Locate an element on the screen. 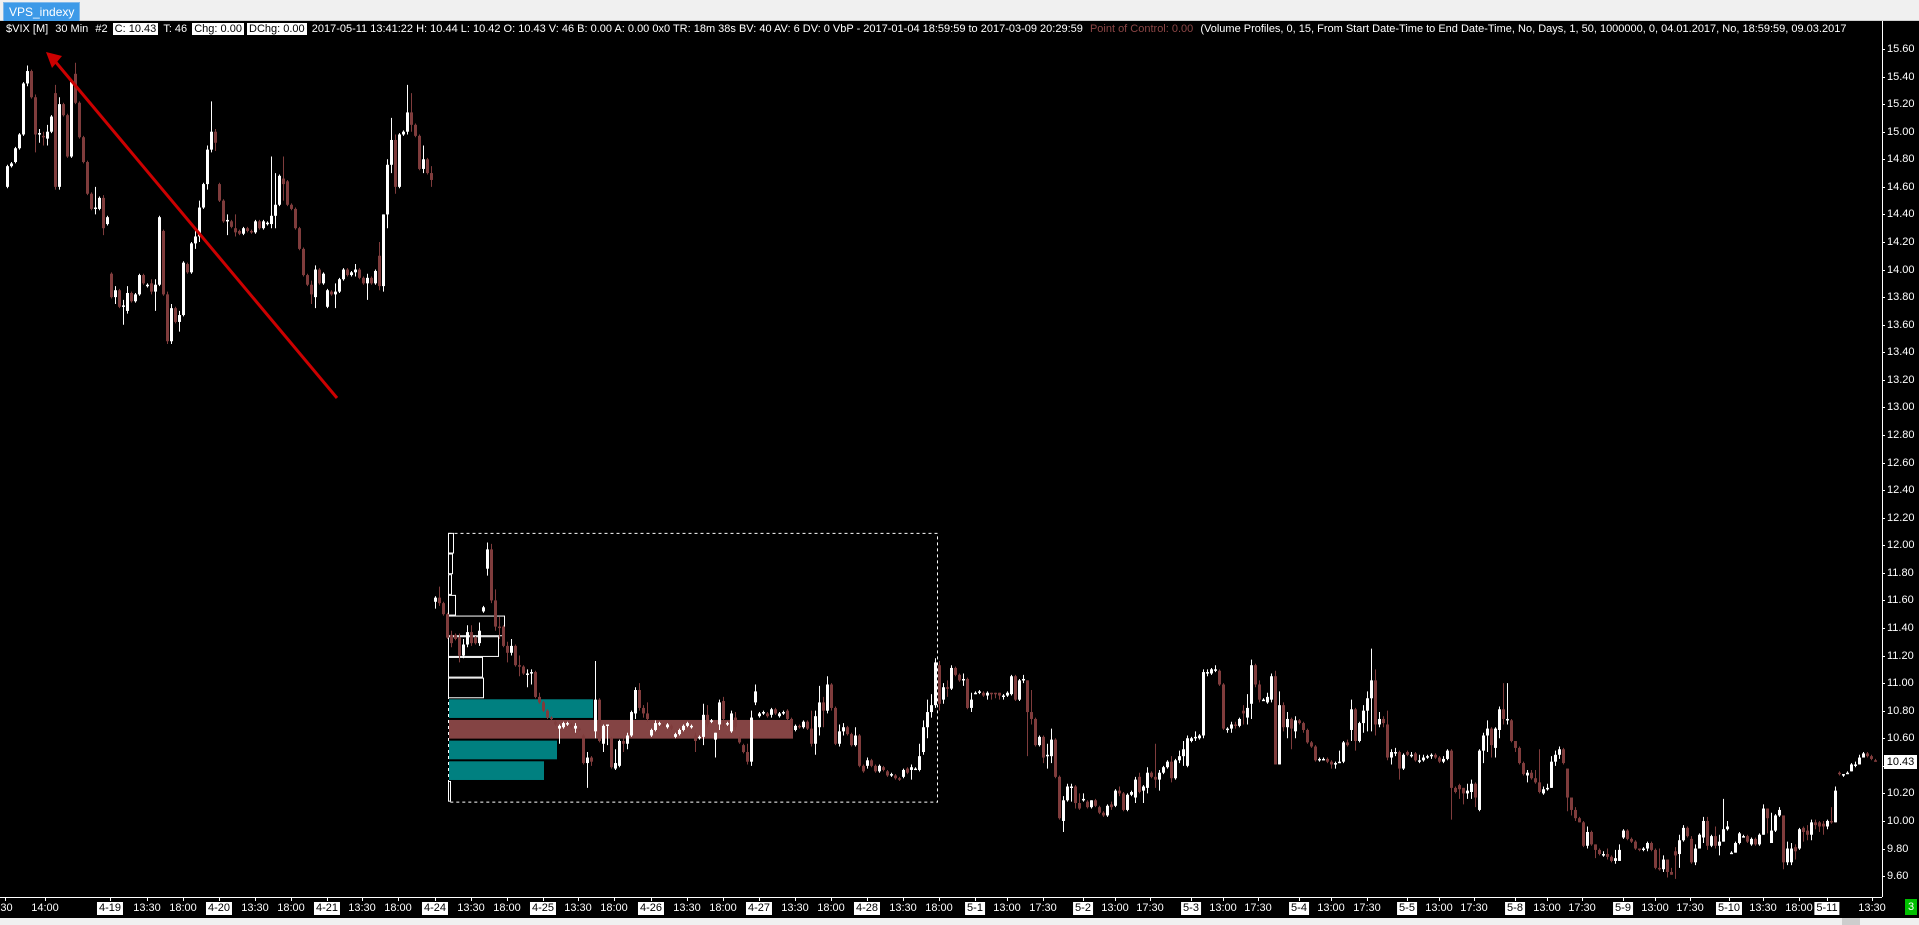 This screenshot has width=1919, height=925. status-badge: 3 is located at coordinates (1911, 907).